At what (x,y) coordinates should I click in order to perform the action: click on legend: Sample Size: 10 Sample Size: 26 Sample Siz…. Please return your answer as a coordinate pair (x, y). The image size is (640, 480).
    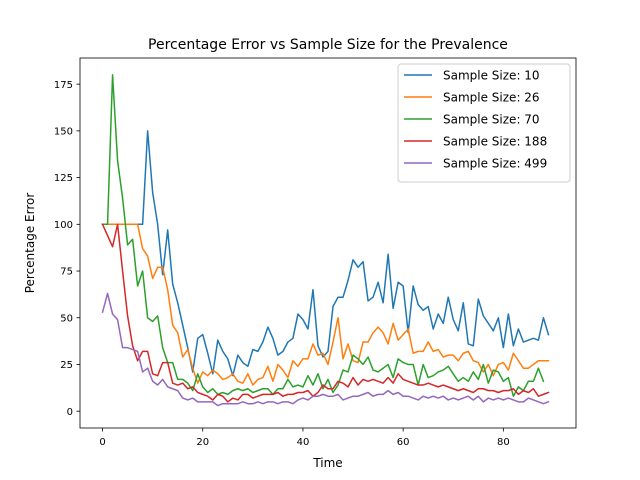
    Looking at the image, I should click on (484, 123).